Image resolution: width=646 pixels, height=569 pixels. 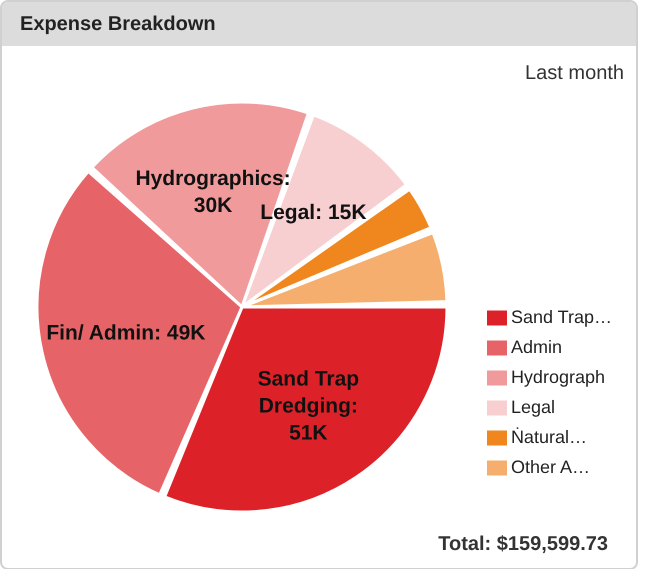 I want to click on chart-title: Expense Breakdown, so click(x=319, y=24).